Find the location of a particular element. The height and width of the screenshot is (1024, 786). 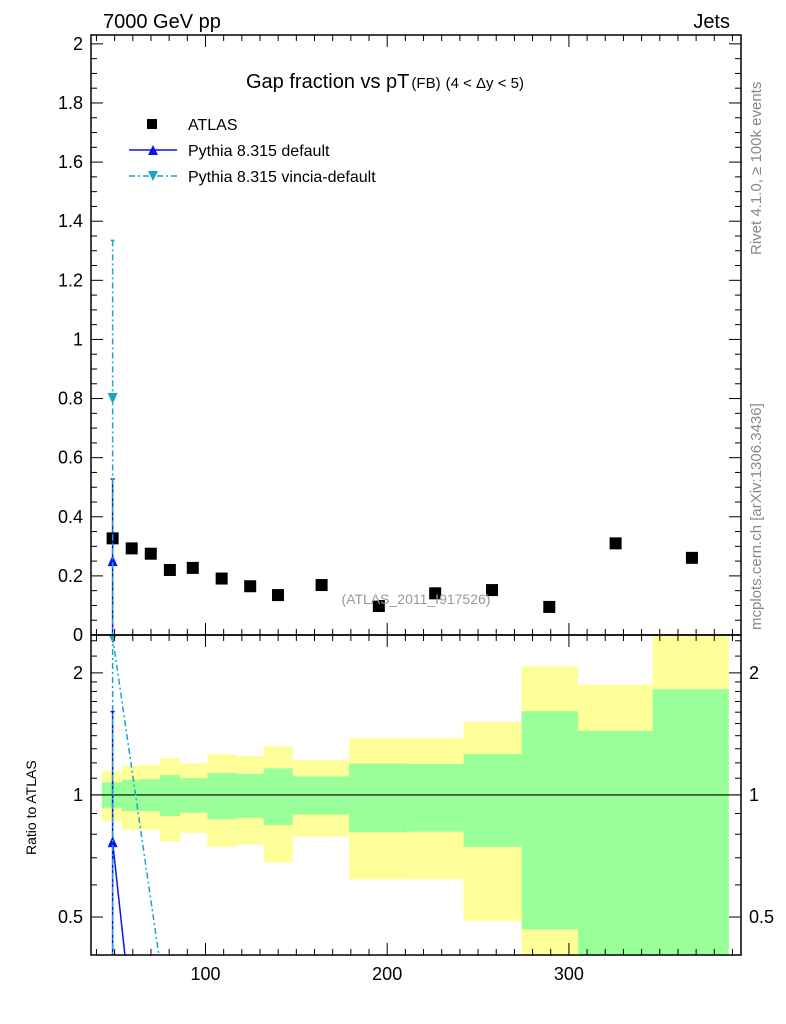

title-main: Gap fraction vs pT is located at coordinates (327, 82).